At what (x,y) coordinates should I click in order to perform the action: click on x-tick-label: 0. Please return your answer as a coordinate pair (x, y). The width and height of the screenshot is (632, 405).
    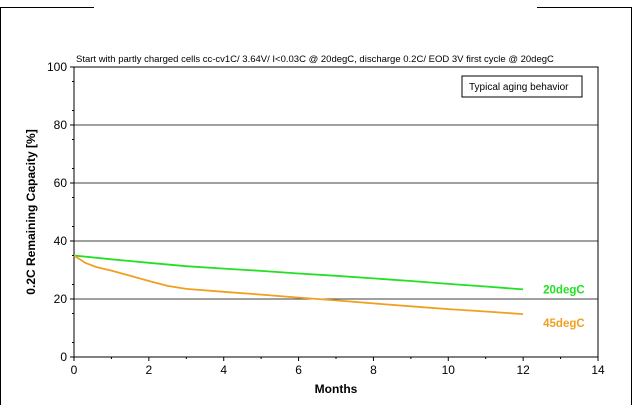
    Looking at the image, I should click on (74, 370).